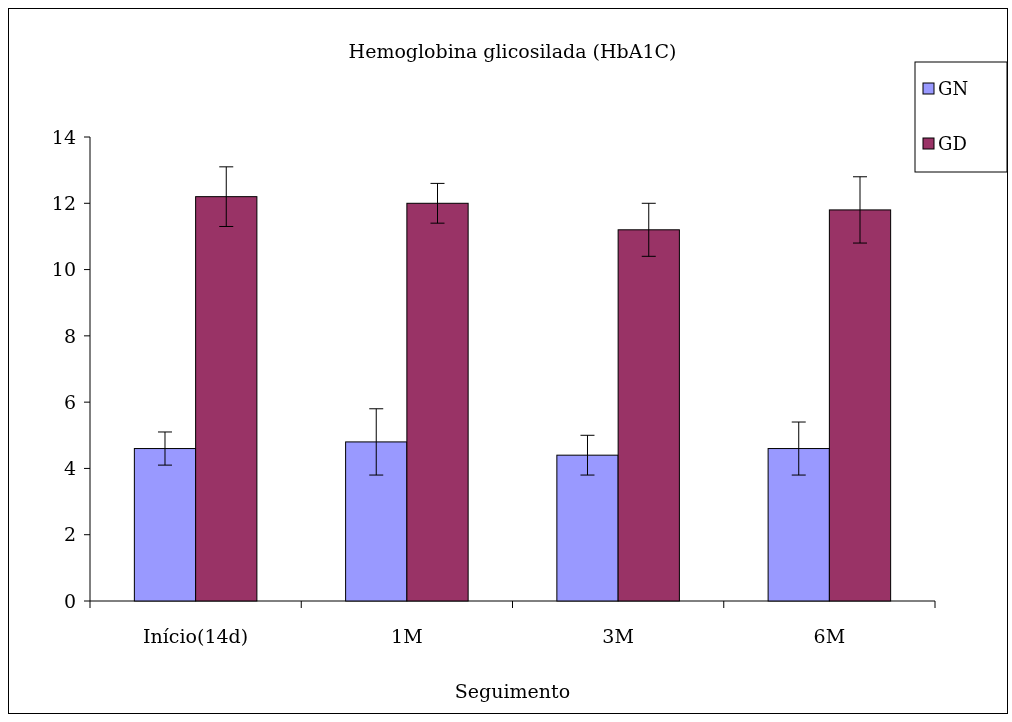 The image size is (1012, 722). Describe the element at coordinates (618, 636) in the screenshot. I see `x-tick-label: 3M` at that location.